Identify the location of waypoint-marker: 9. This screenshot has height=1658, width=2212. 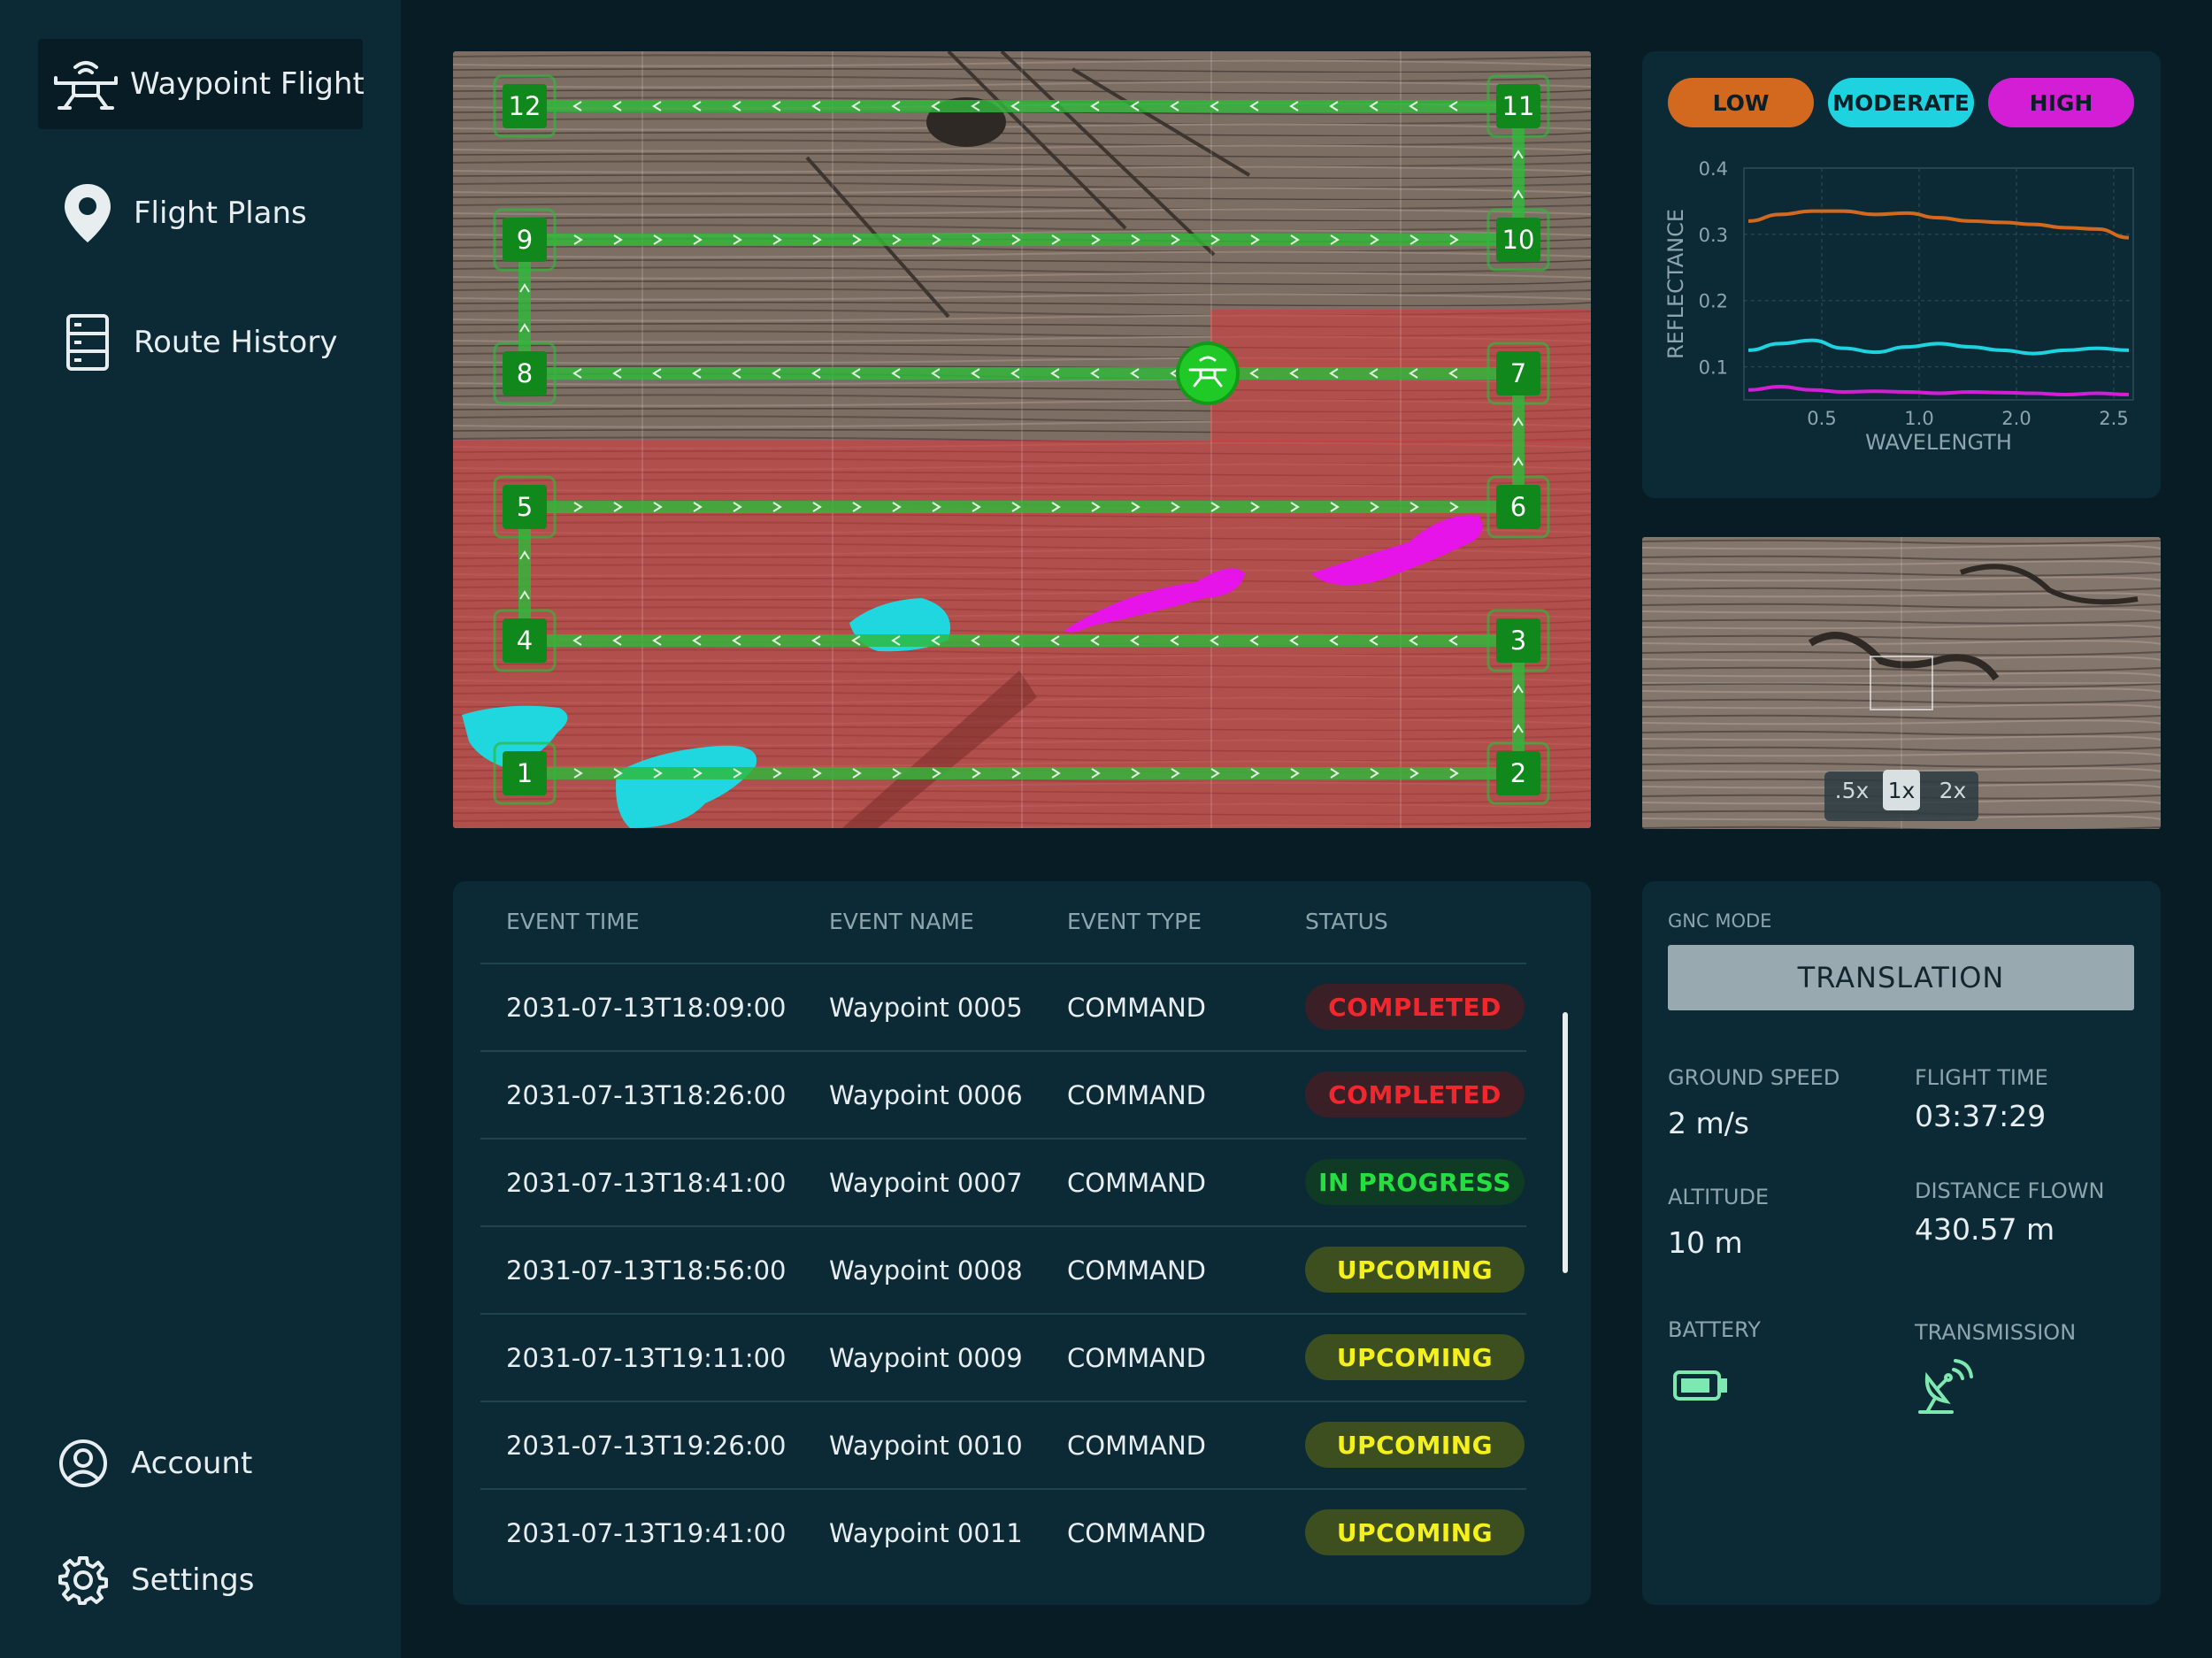
(525, 240).